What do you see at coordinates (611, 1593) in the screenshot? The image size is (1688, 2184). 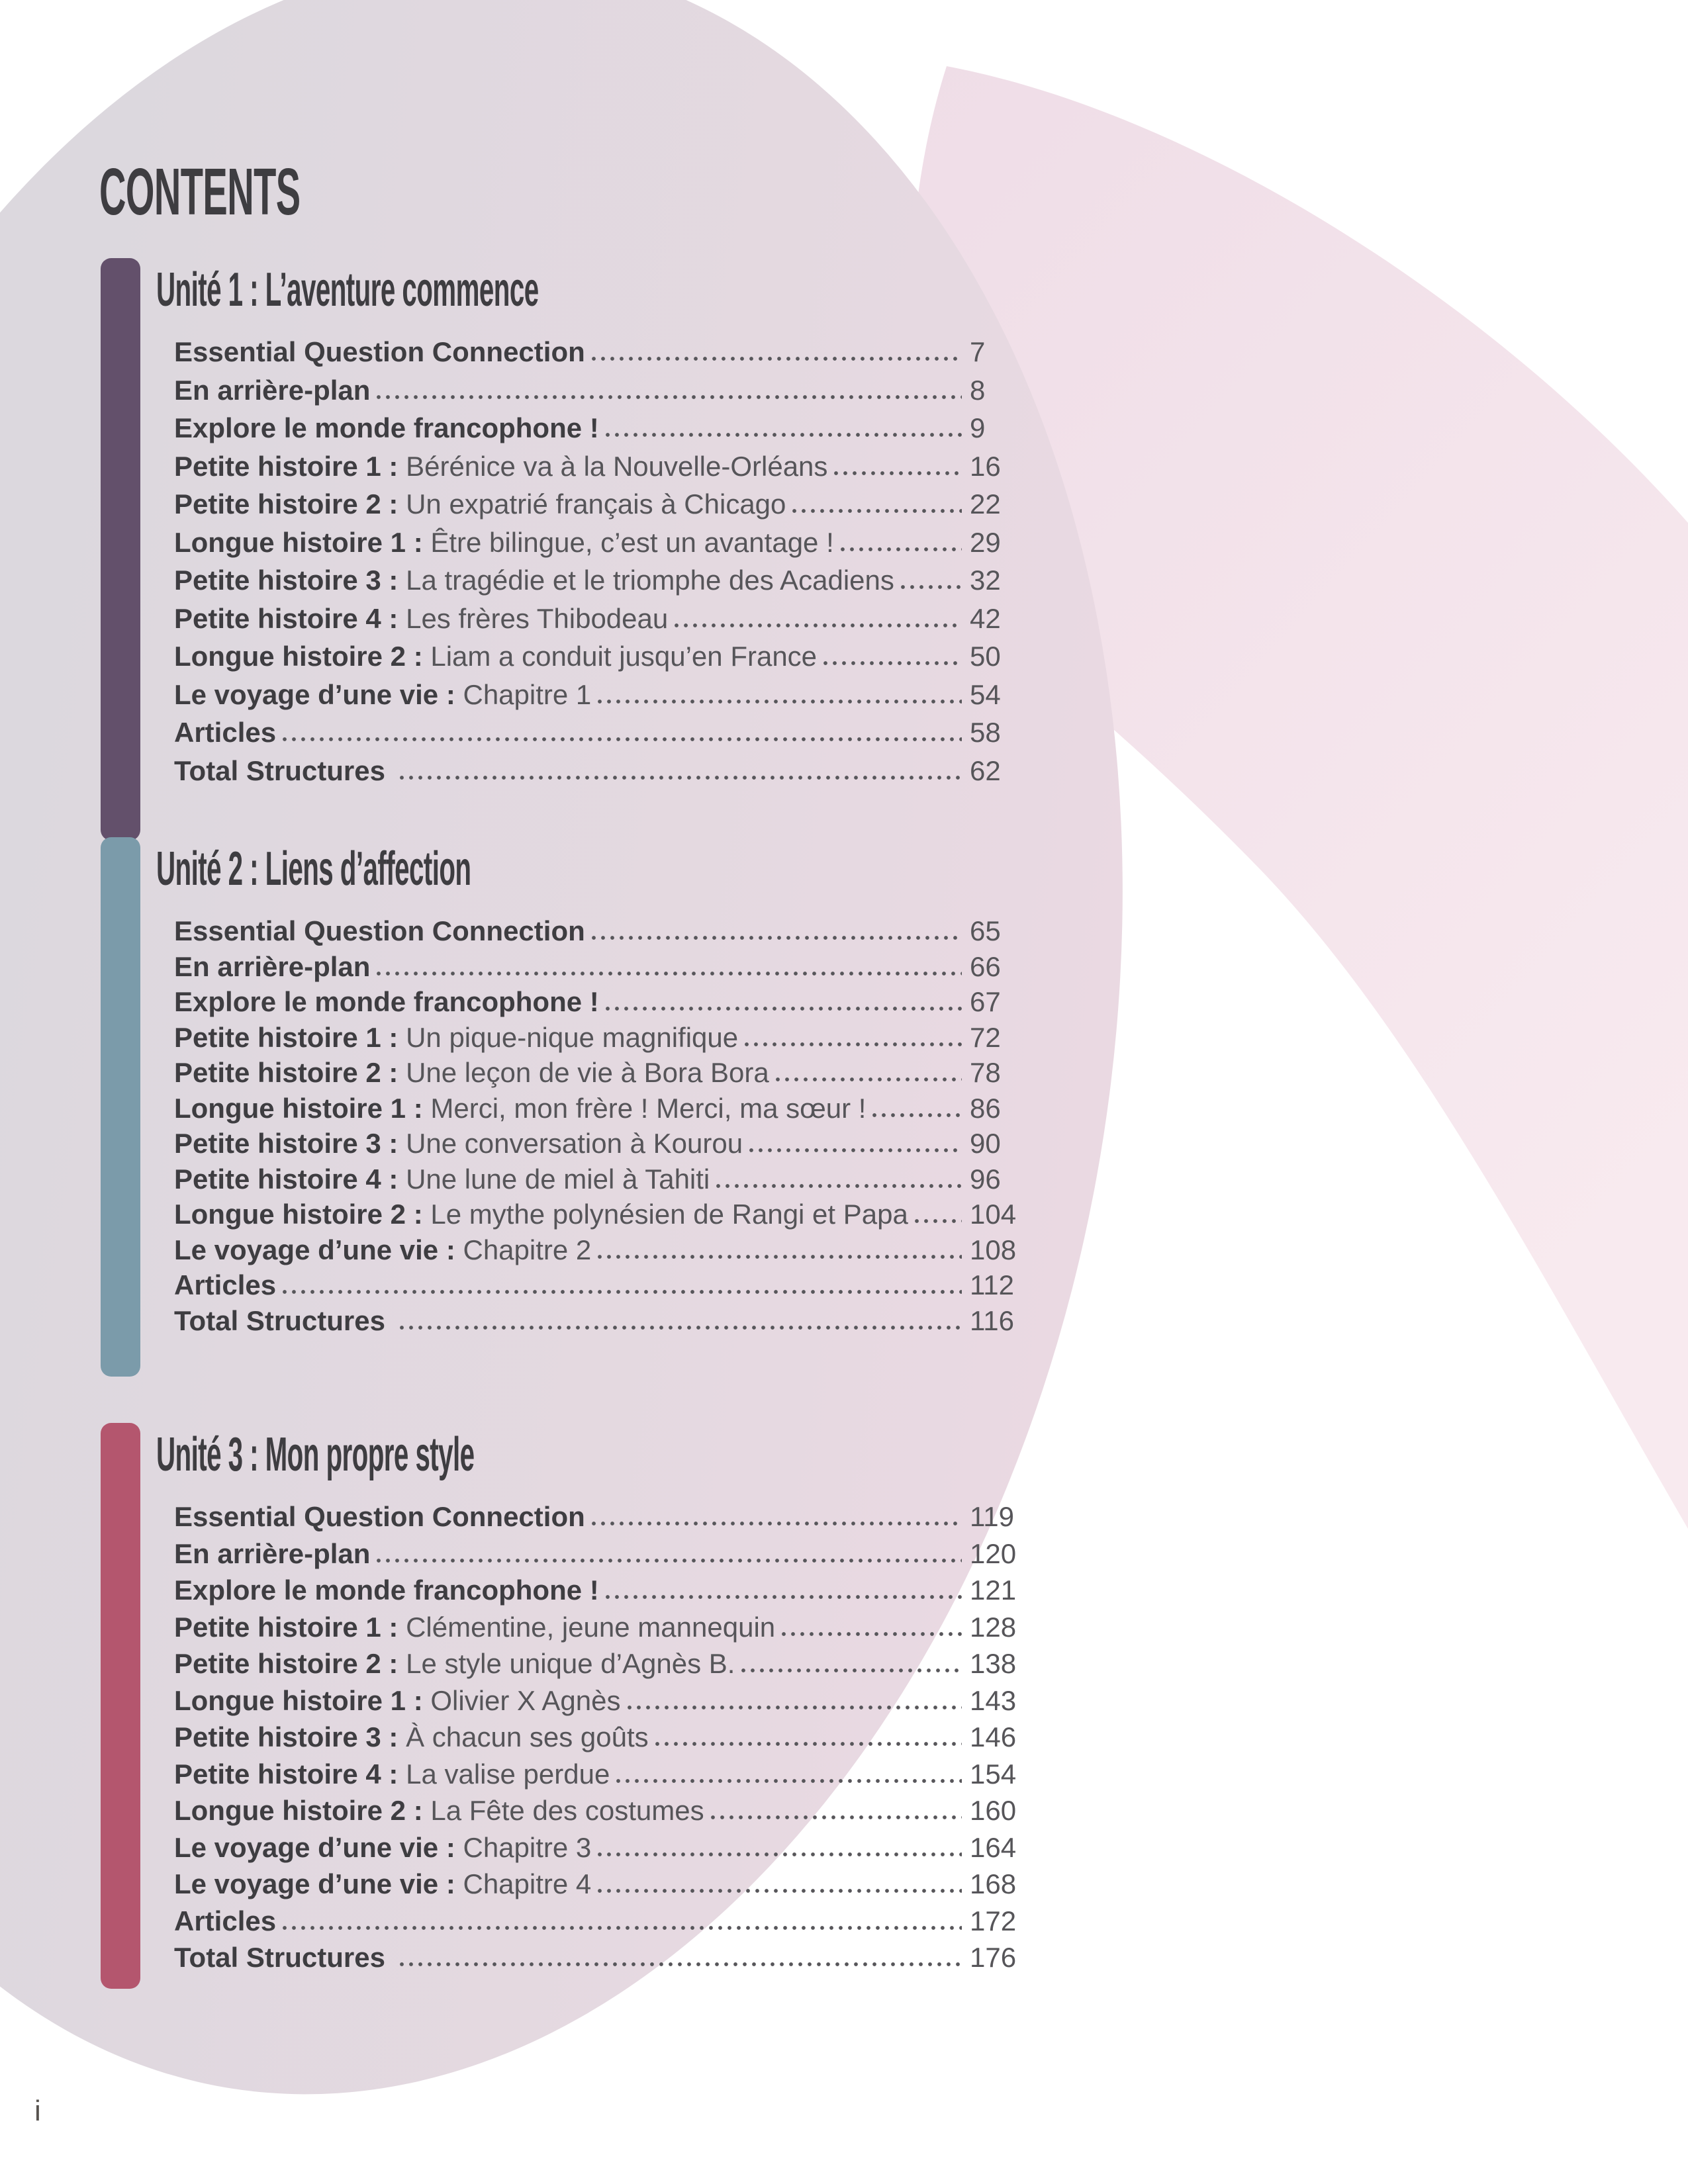 I see `toc-entry: Explore le monde francophone ! 121` at bounding box center [611, 1593].